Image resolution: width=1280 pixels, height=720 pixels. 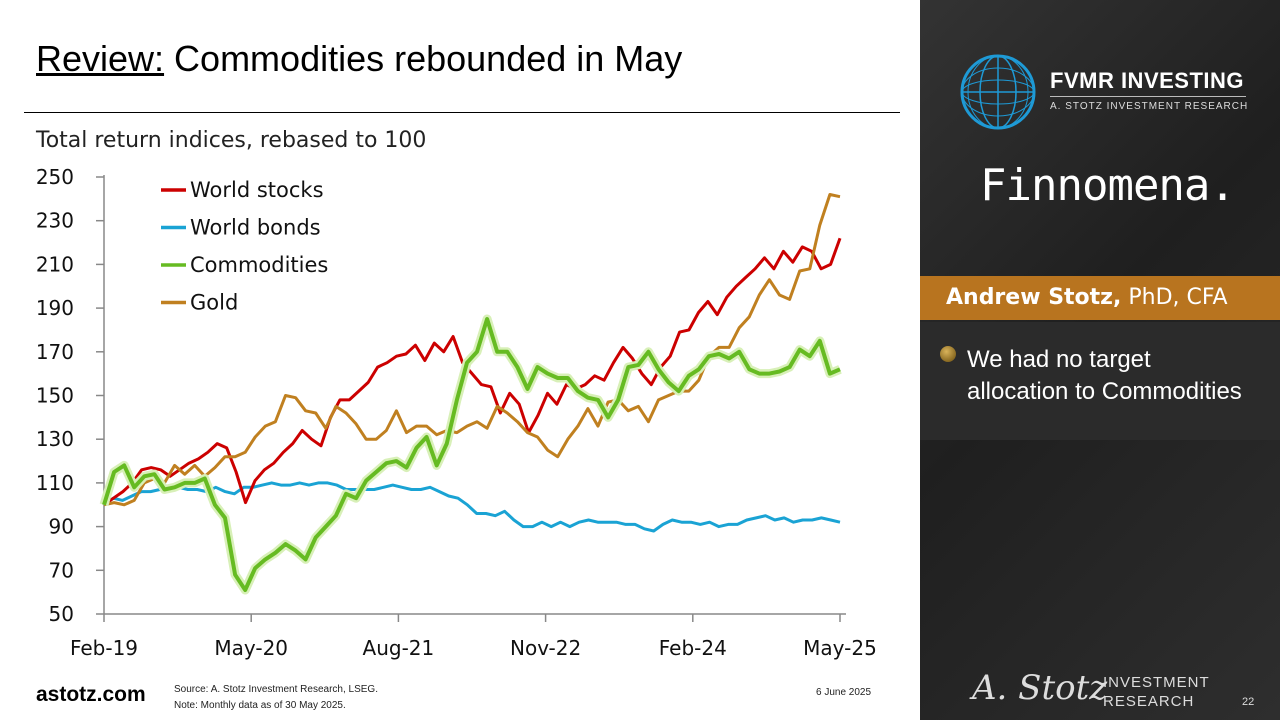 I want to click on y-tick-label: 210, so click(x=55, y=264).